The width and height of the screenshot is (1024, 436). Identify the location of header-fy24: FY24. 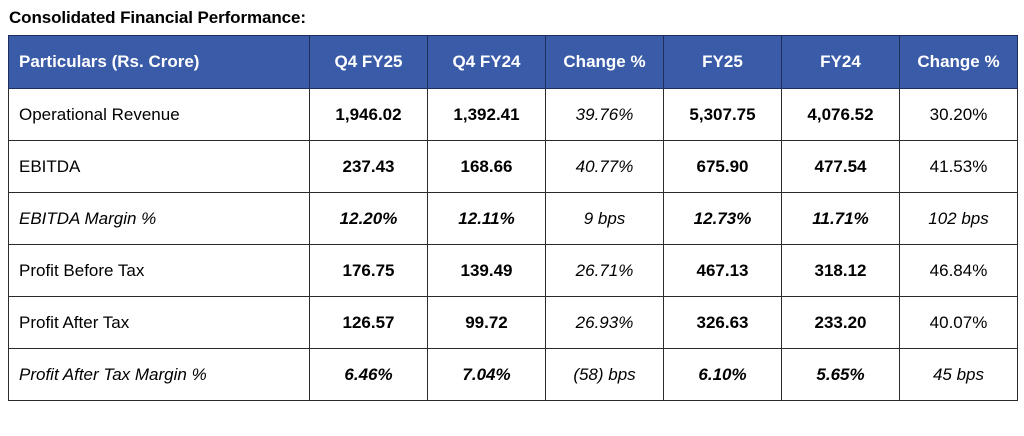
(840, 62).